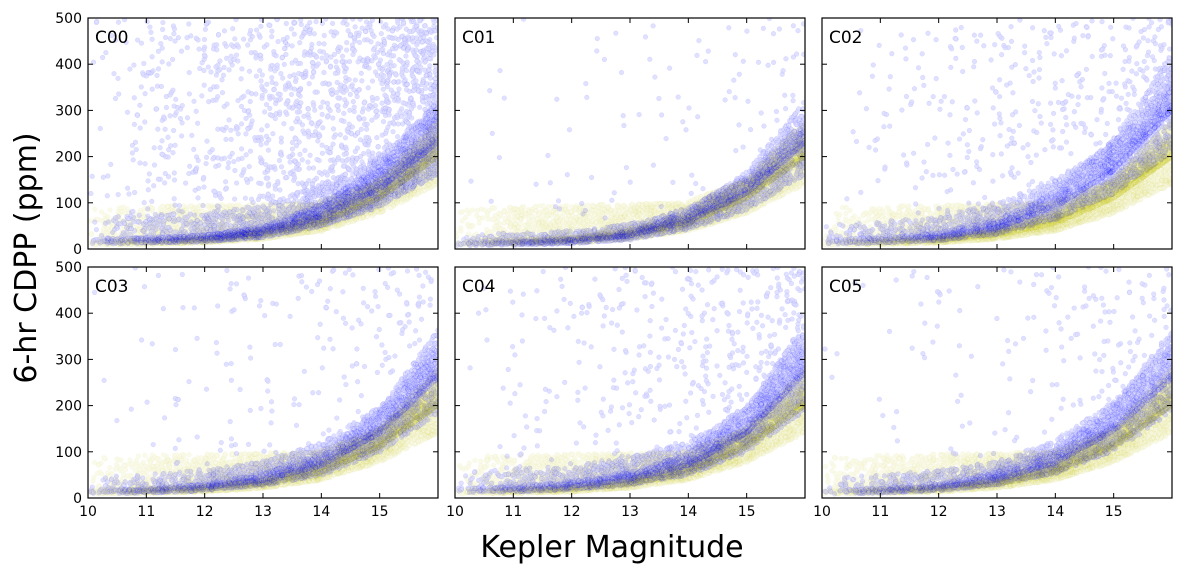 This screenshot has height=574, width=1182. Describe the element at coordinates (247, 134) in the screenshot. I see `panel-c00: 0 100 200 300 400 500 C00` at that location.